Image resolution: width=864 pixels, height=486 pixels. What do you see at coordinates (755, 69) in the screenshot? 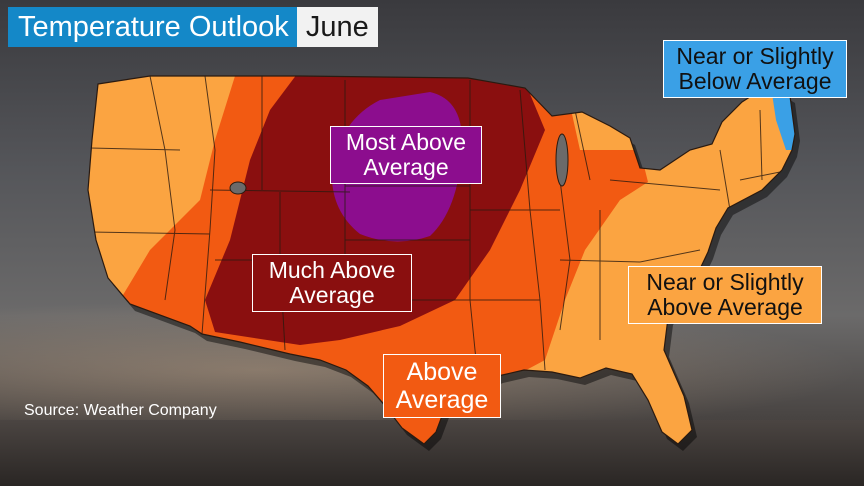
I see `label-near-below-average: Near or Slightly Below Average` at bounding box center [755, 69].